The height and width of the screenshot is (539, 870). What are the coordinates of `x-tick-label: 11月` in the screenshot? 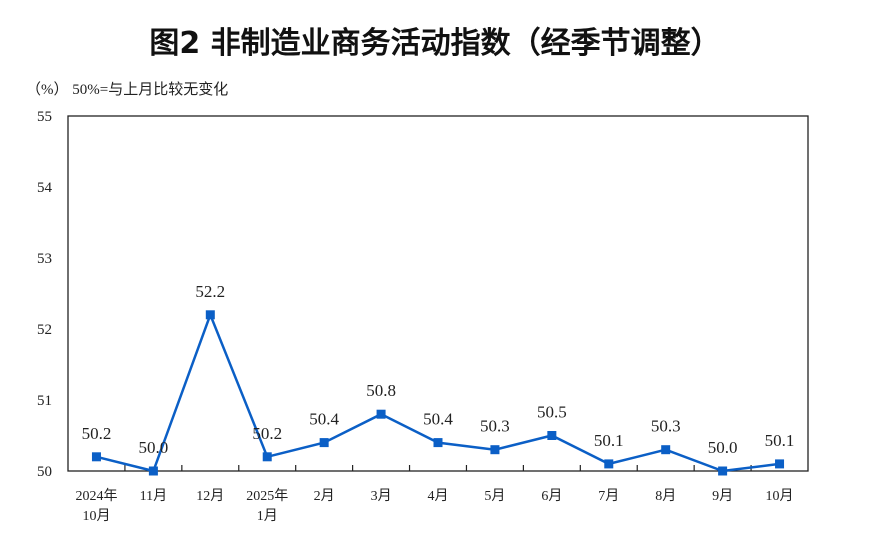 It's located at (153, 496).